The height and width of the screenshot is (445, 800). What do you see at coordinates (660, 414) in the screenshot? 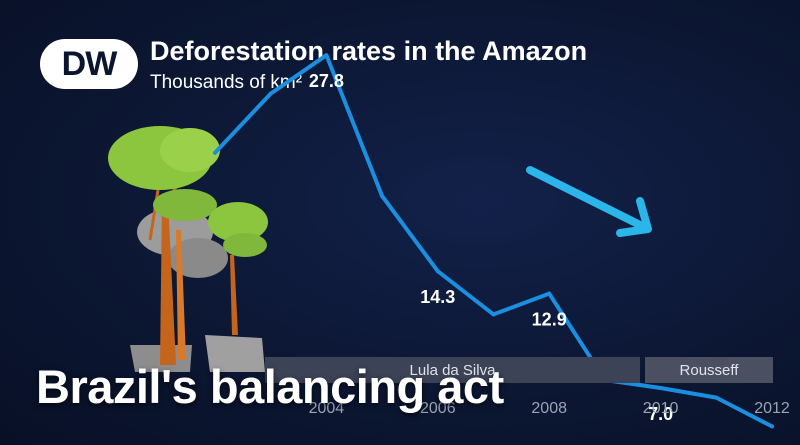
I see `data-label-2010: 7.0` at bounding box center [660, 414].